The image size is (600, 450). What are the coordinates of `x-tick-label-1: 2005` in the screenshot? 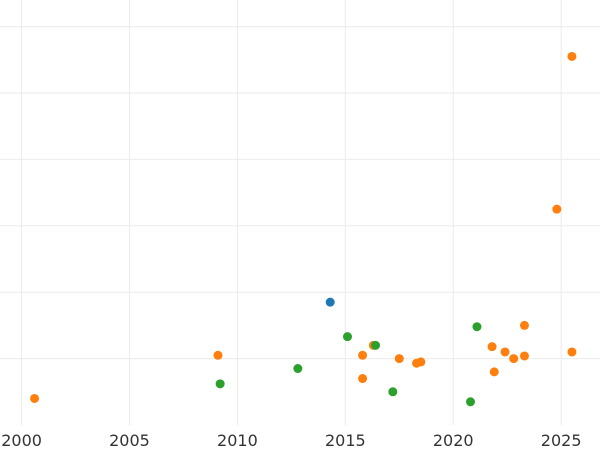 It's located at (129, 440).